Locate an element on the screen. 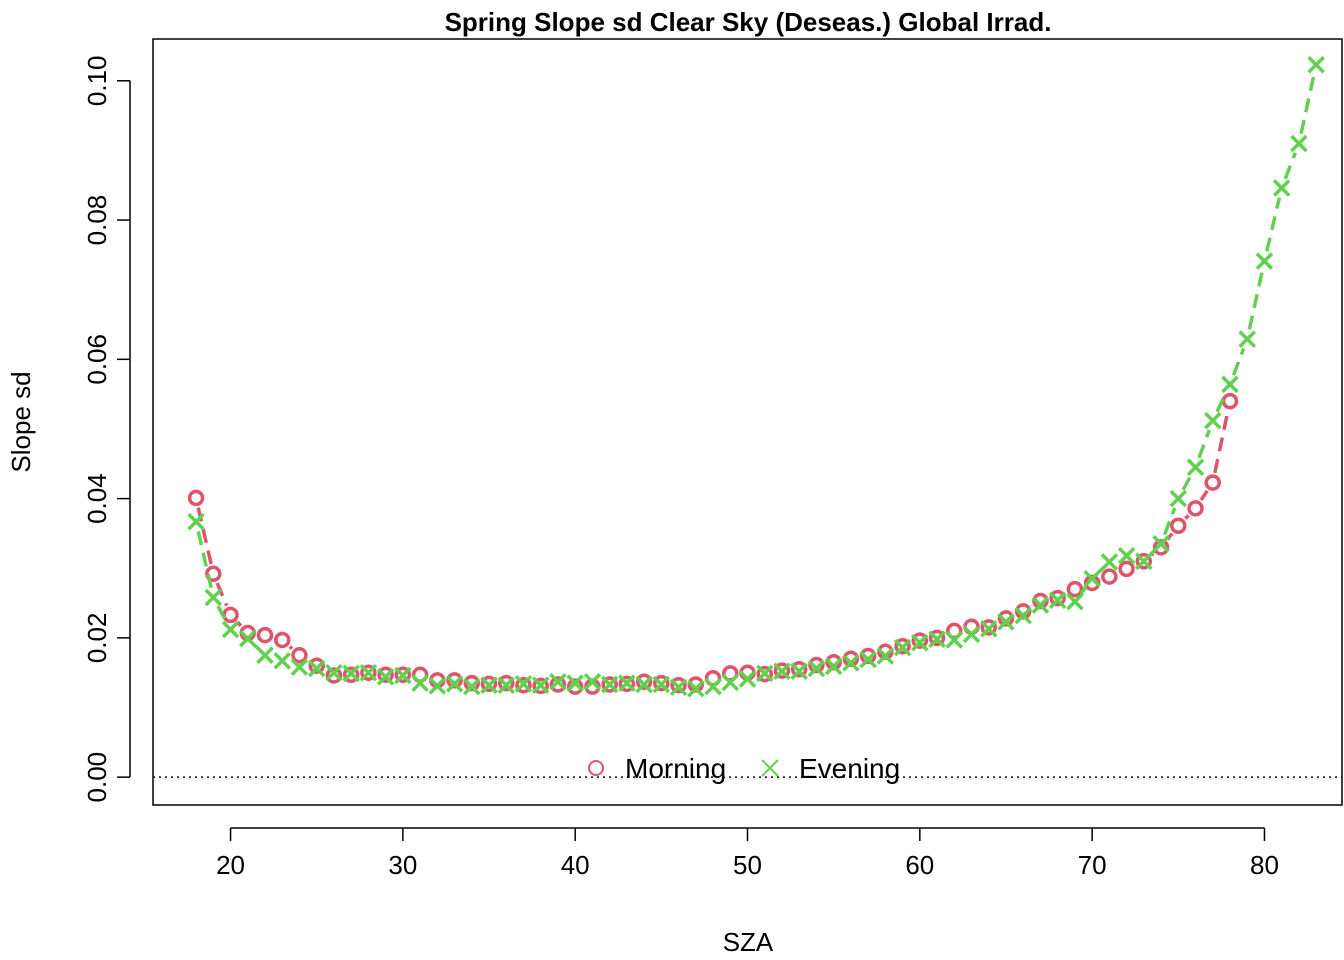 Image resolution: width=1344 pixels, height=960 pixels. x-tick-label: 70 is located at coordinates (1092, 865).